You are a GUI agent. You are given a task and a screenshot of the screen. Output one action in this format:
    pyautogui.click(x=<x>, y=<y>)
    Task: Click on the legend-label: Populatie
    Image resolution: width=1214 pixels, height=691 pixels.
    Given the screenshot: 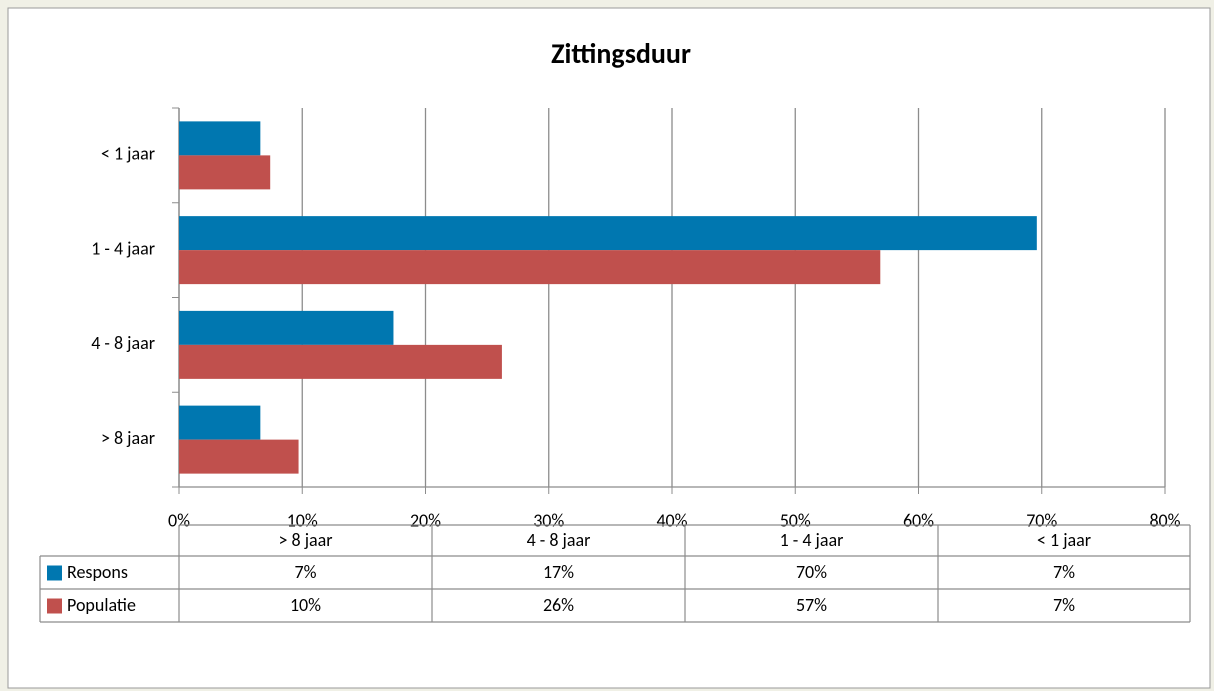 What is the action you would take?
    pyautogui.click(x=101, y=605)
    